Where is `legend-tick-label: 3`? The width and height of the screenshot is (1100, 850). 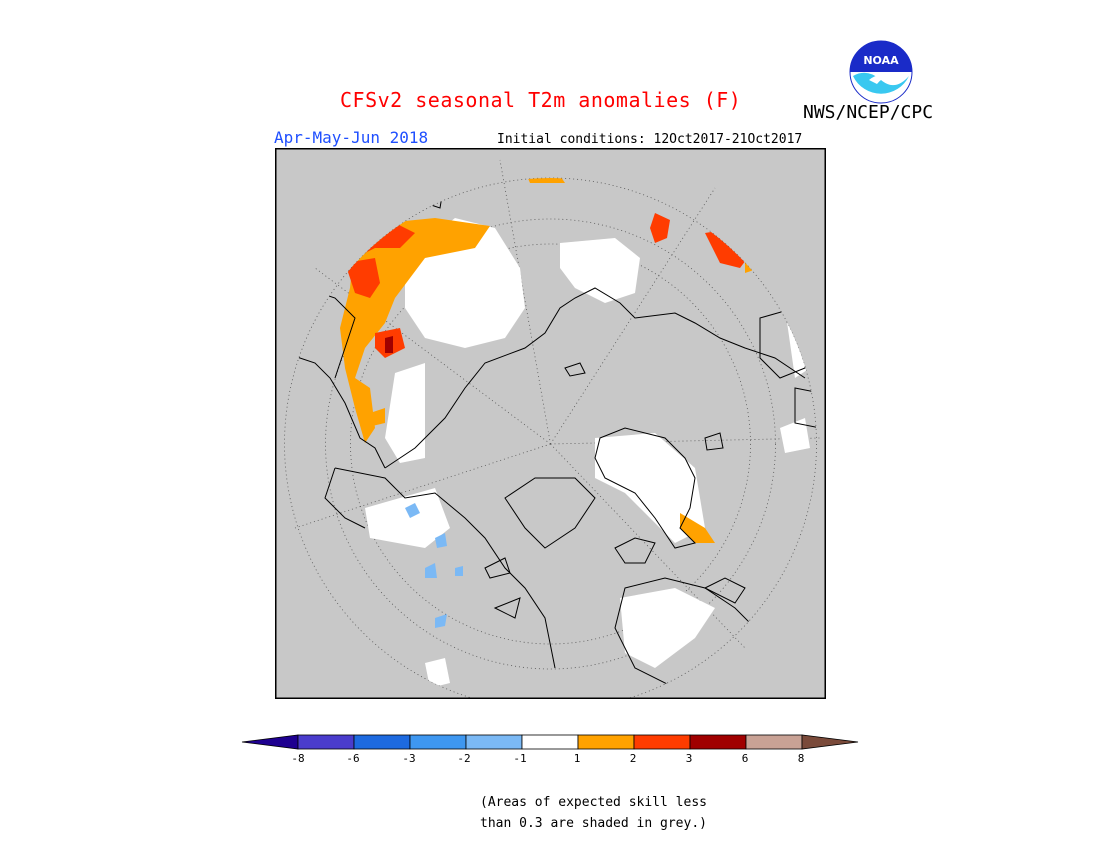
legend-tick-label: 3 is located at coordinates (689, 758).